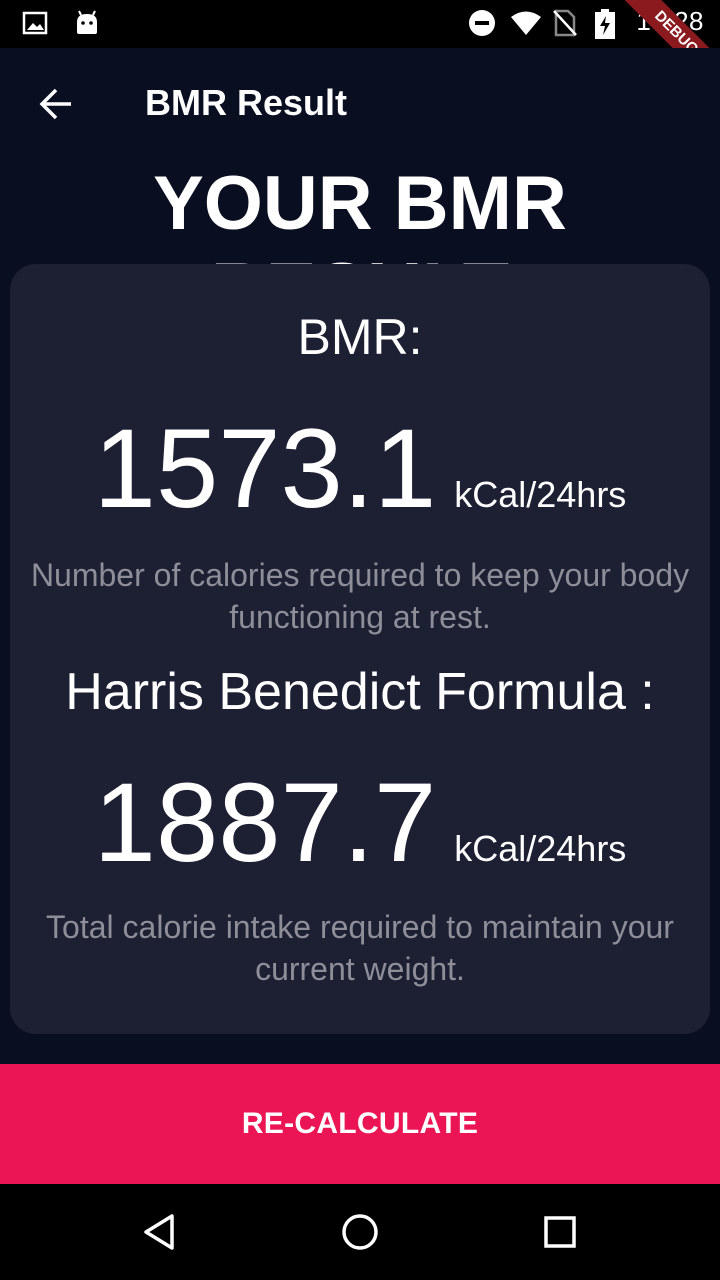 The image size is (720, 1280). I want to click on harris-value: 1887.7, so click(265, 822).